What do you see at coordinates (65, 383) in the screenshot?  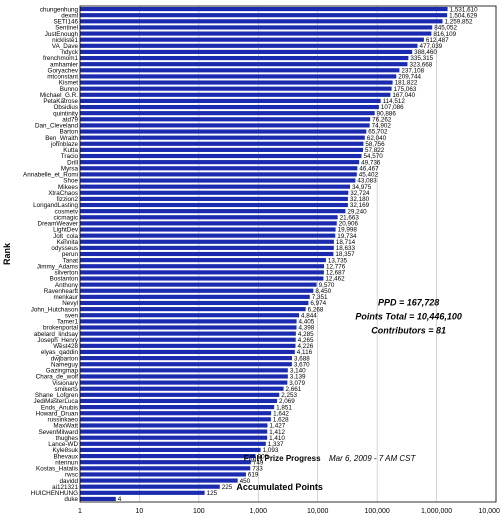 I see `category-label: Visionary` at bounding box center [65, 383].